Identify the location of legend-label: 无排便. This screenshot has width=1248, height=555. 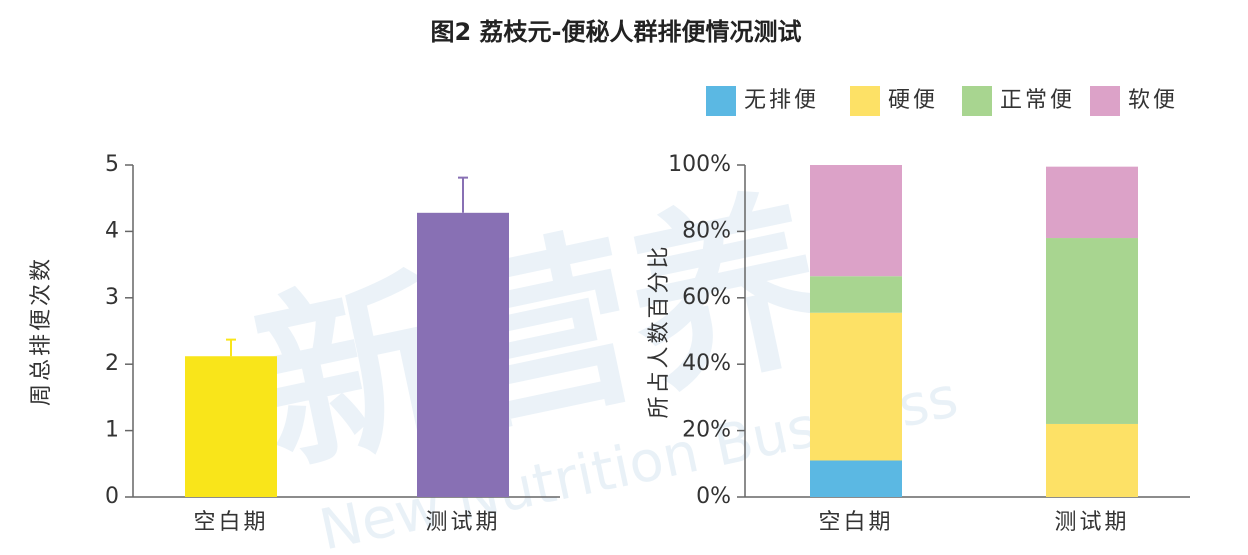
(781, 100).